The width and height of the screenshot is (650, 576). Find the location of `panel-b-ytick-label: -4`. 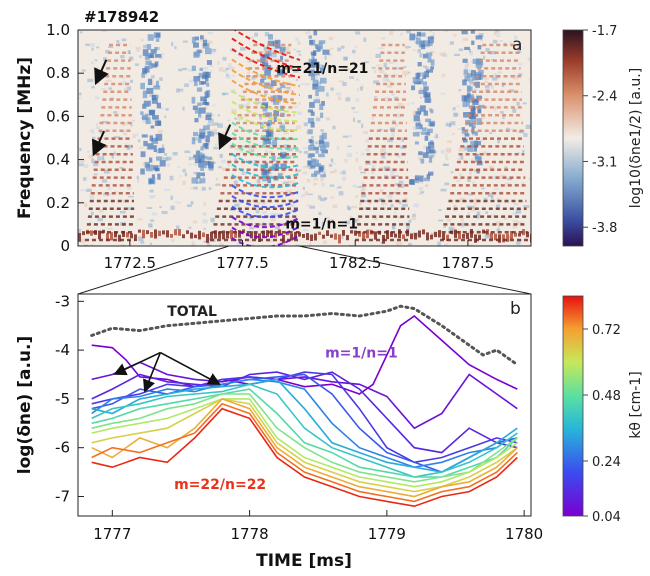

panel-b-ytick-label: -4 is located at coordinates (62, 350).